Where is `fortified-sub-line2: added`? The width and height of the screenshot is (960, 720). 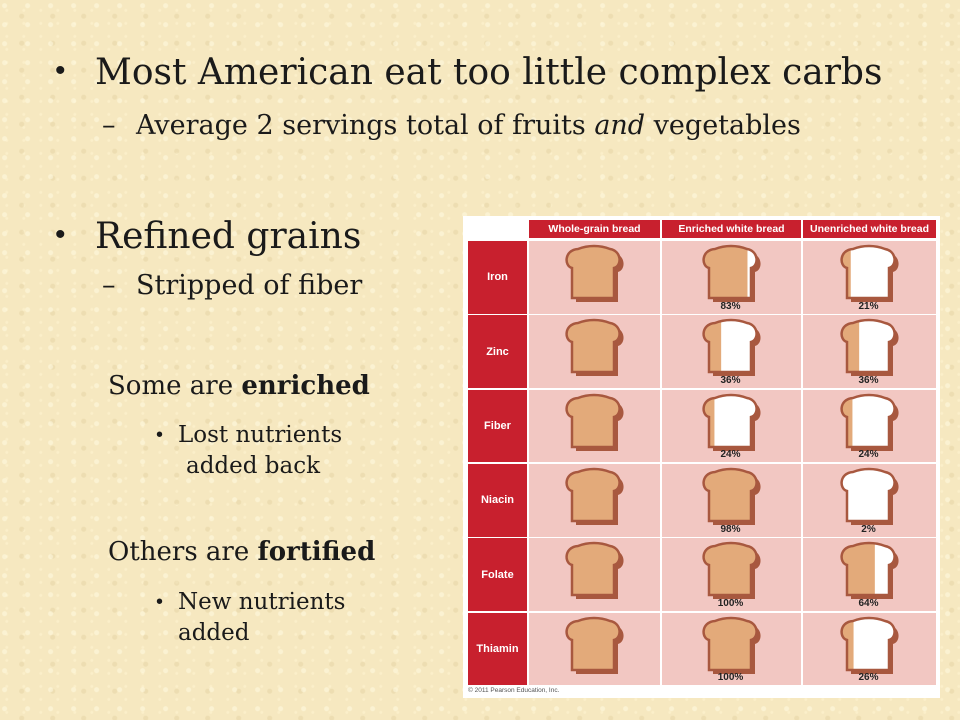 fortified-sub-line2: added is located at coordinates (214, 633).